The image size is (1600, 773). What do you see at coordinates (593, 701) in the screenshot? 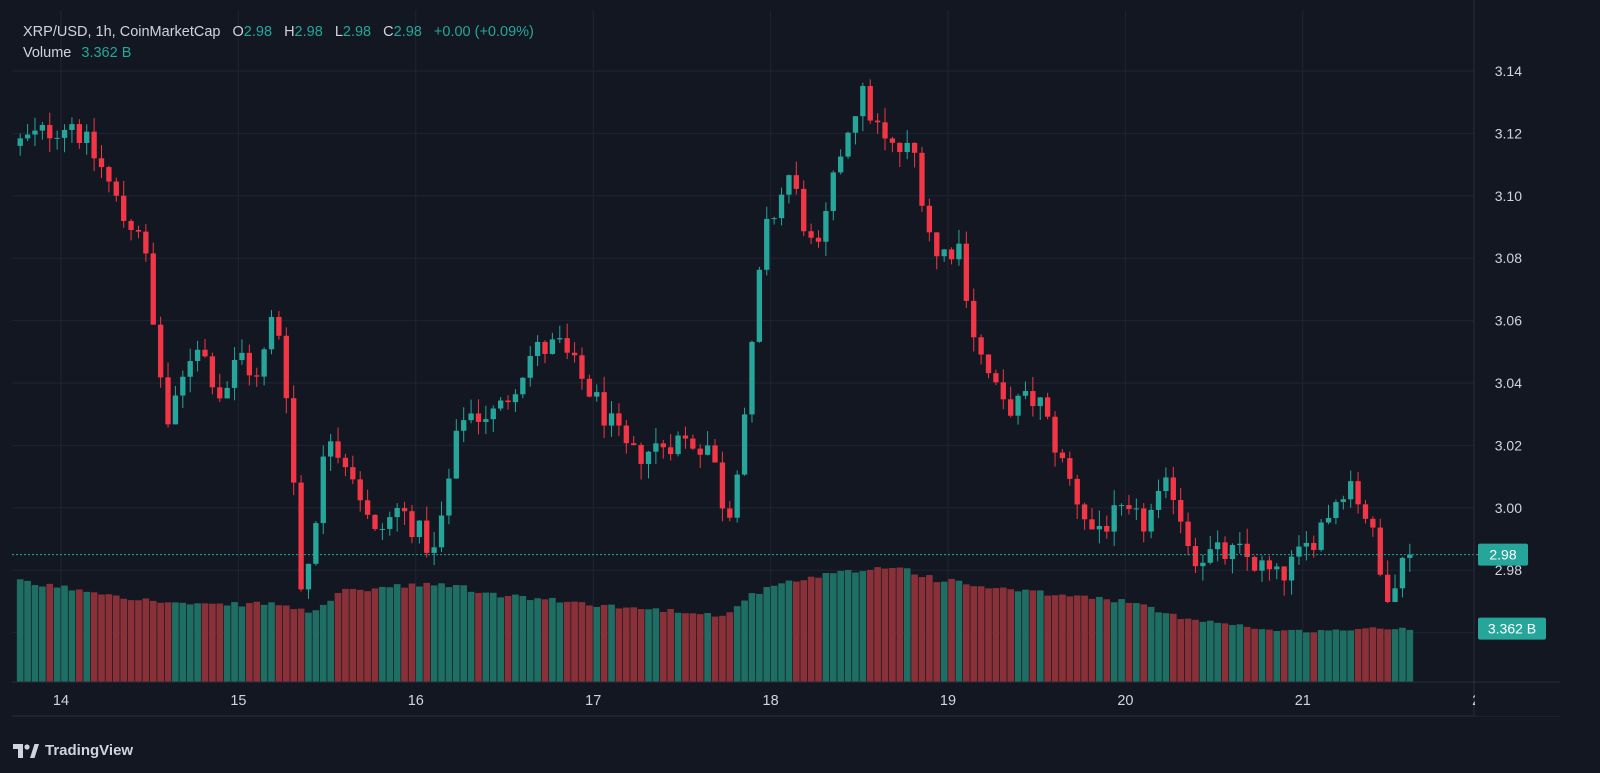
I see `x-tick-label: 17` at bounding box center [593, 701].